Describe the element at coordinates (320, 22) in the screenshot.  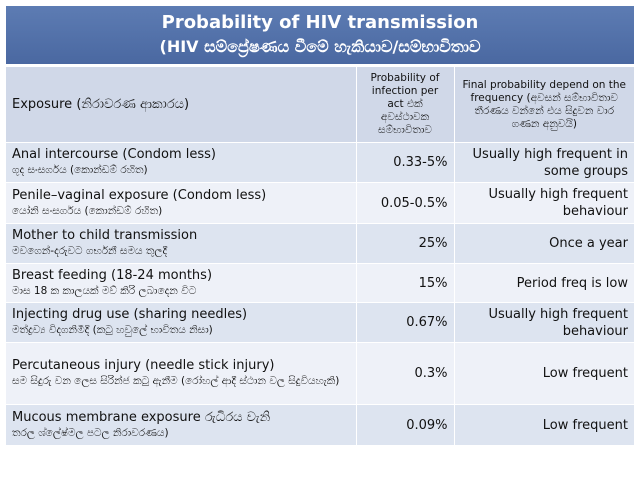
I see `title-english: Probability of HIV transmission` at that location.